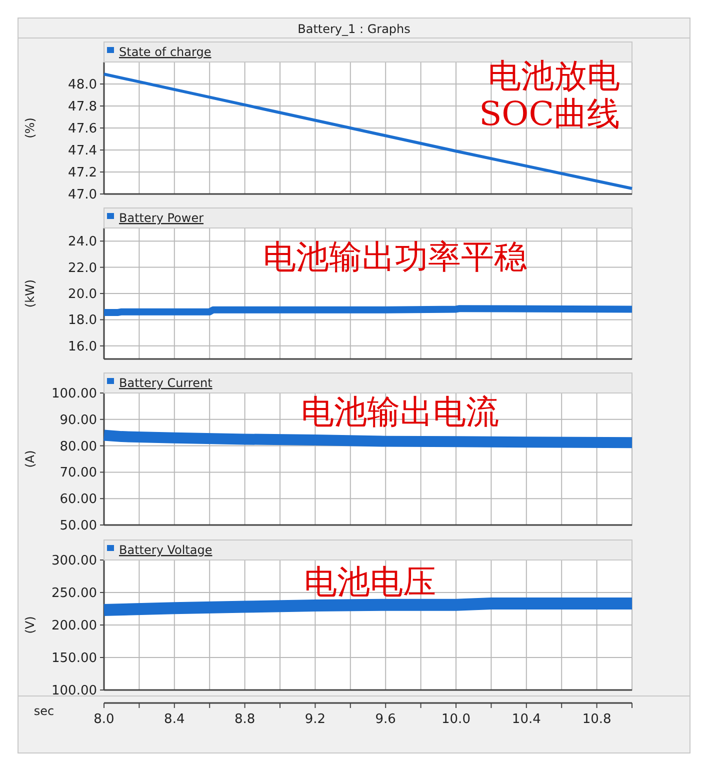 Image resolution: width=711 pixels, height=772 pixels. Describe the element at coordinates (82, 294) in the screenshot. I see `y-tick-label: 20.0` at that location.